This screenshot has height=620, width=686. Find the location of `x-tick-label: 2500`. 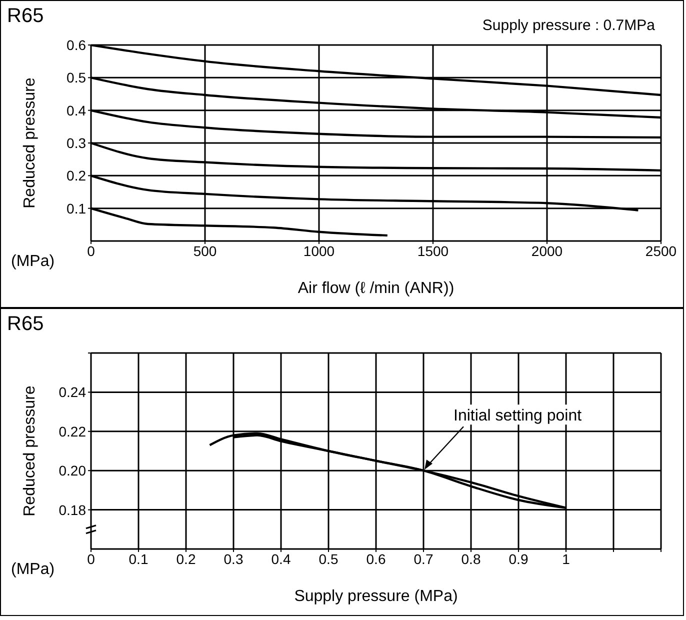

x-tick-label: 2500 is located at coordinates (661, 250).